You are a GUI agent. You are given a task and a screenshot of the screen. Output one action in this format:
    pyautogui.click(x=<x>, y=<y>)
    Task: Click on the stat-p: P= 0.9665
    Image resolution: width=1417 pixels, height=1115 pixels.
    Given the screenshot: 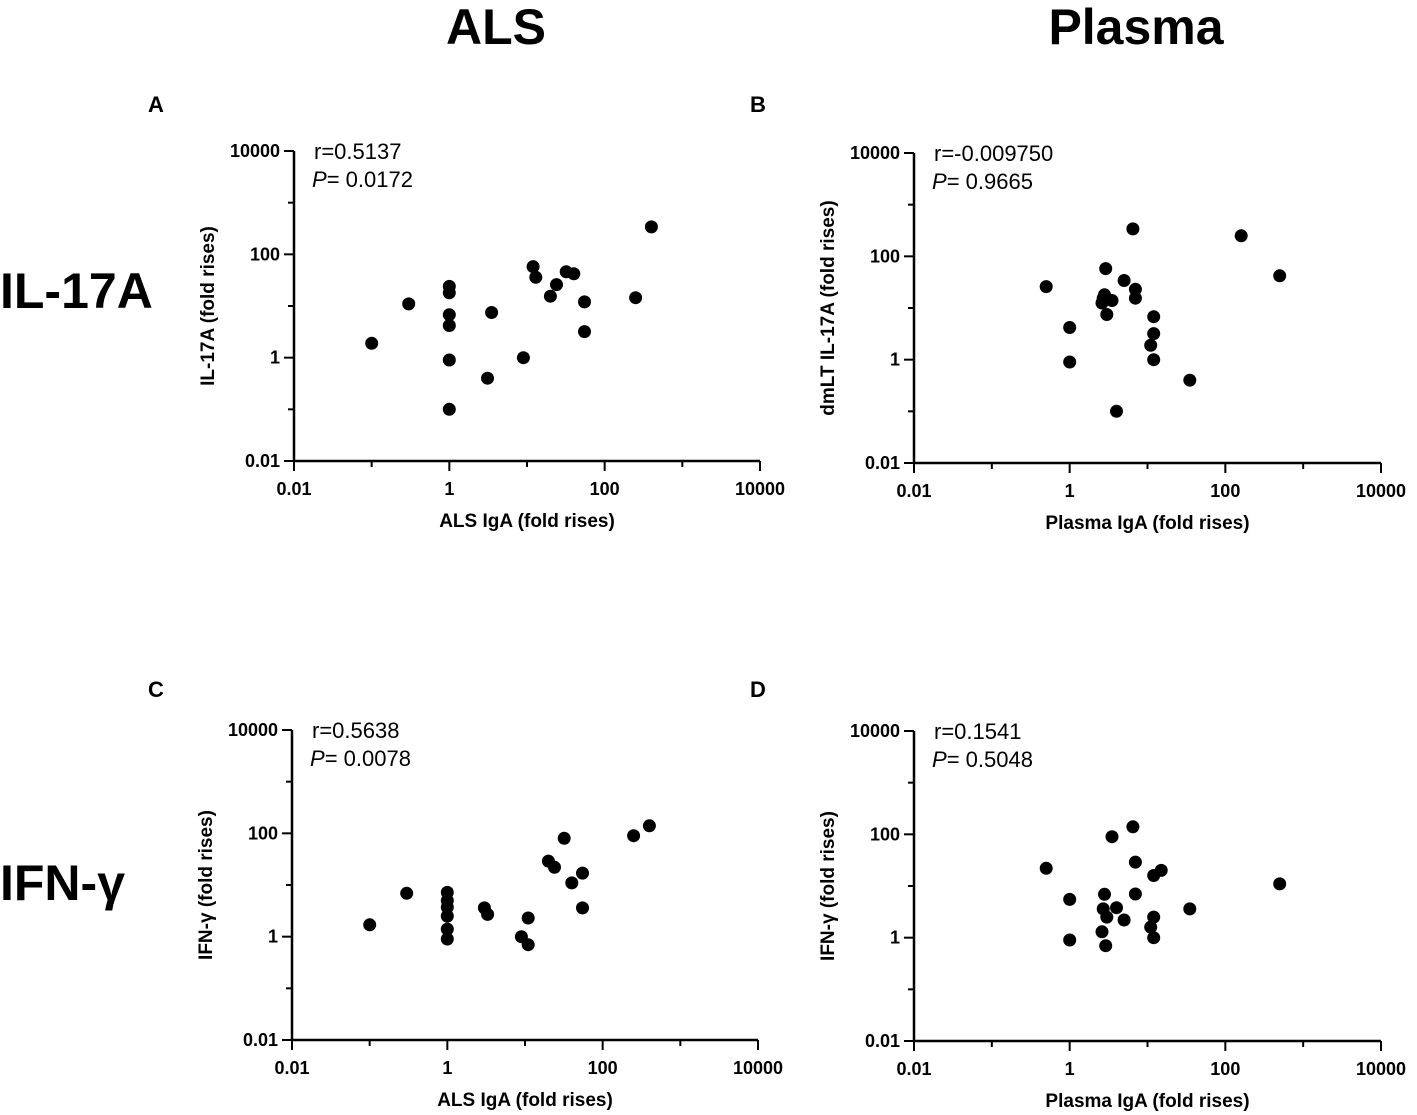 What is the action you would take?
    pyautogui.click(x=982, y=181)
    